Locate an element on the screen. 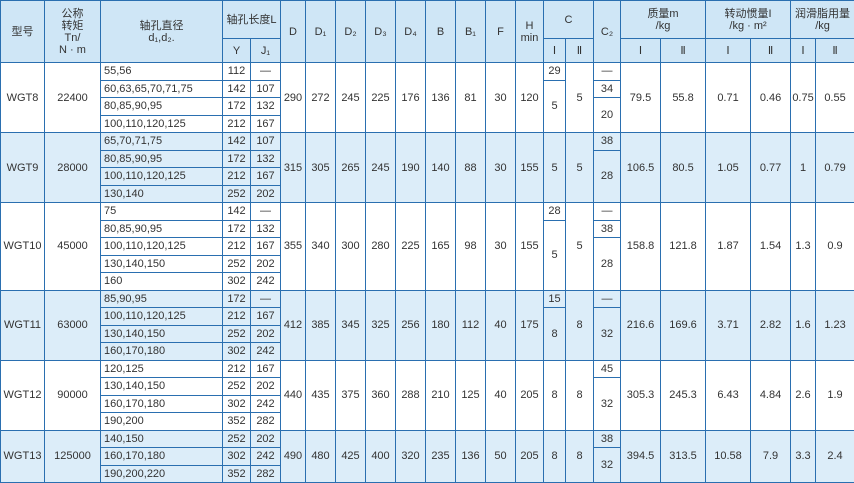 The height and width of the screenshot is (483, 854). table-cell: 435 is located at coordinates (320, 395).